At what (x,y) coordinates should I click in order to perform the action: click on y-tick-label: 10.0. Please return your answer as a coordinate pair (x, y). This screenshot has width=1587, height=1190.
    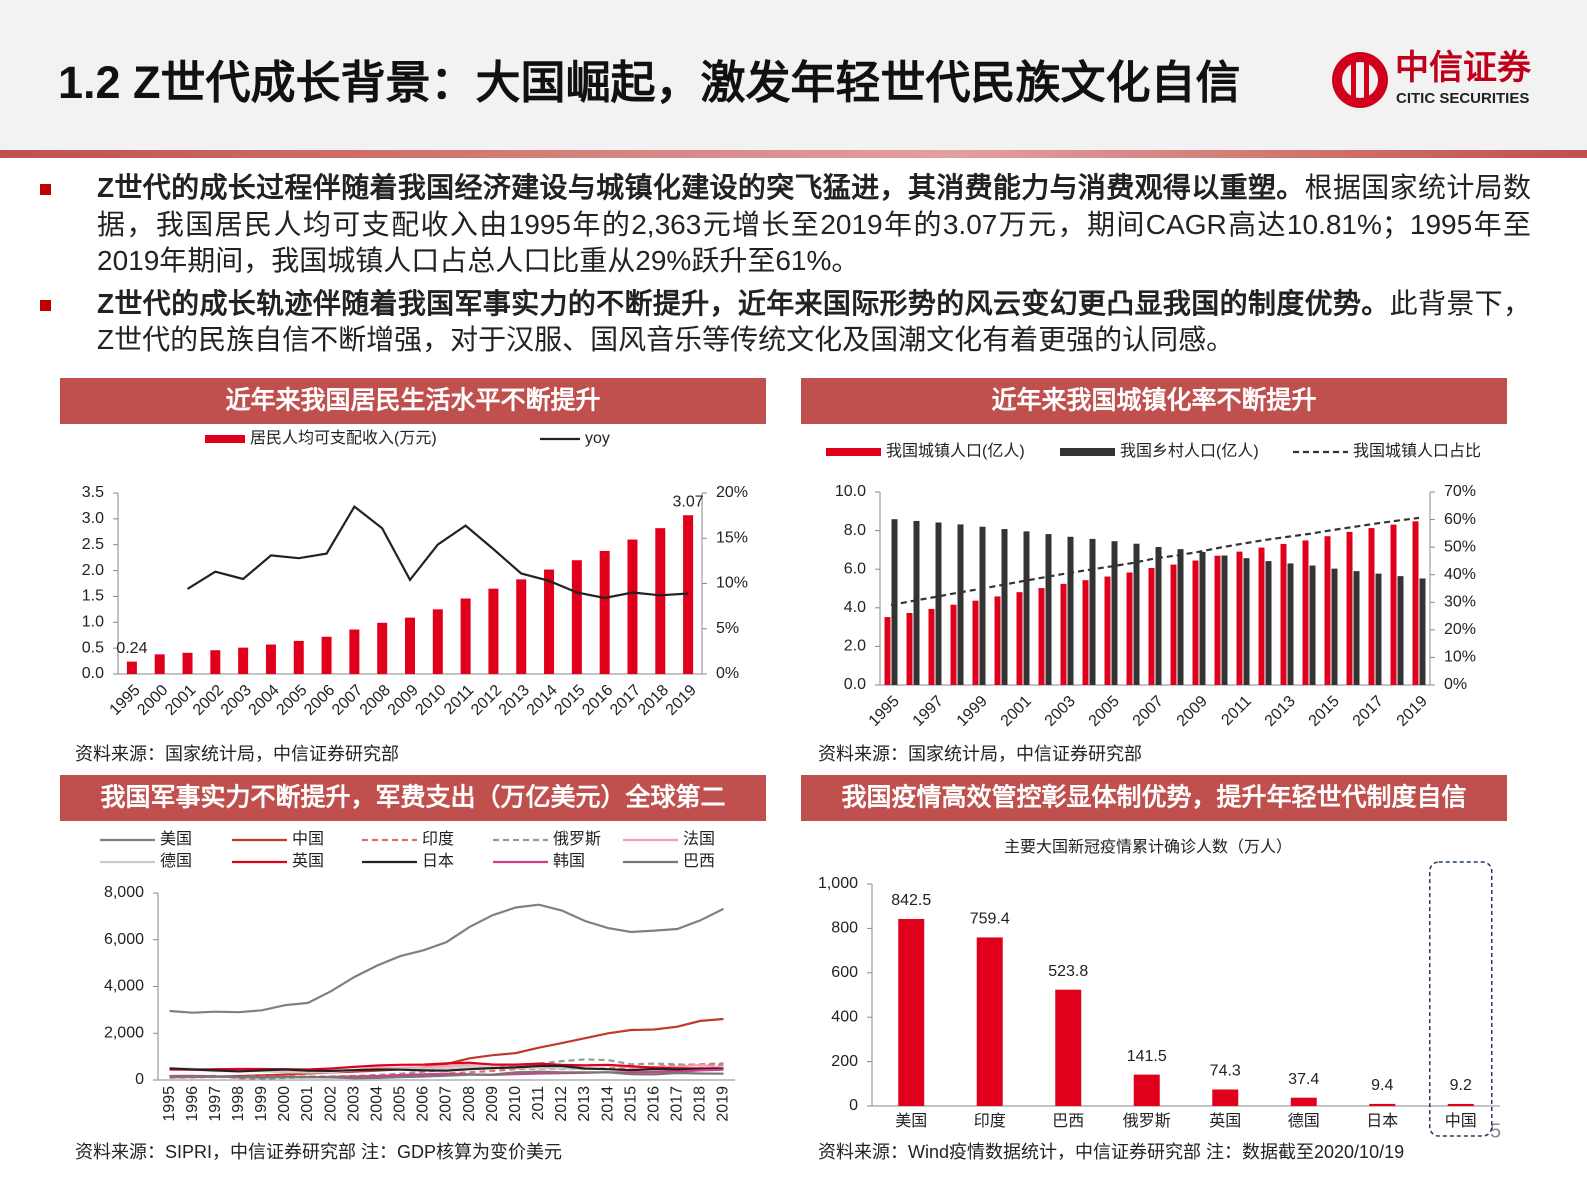
    Looking at the image, I should click on (850, 491).